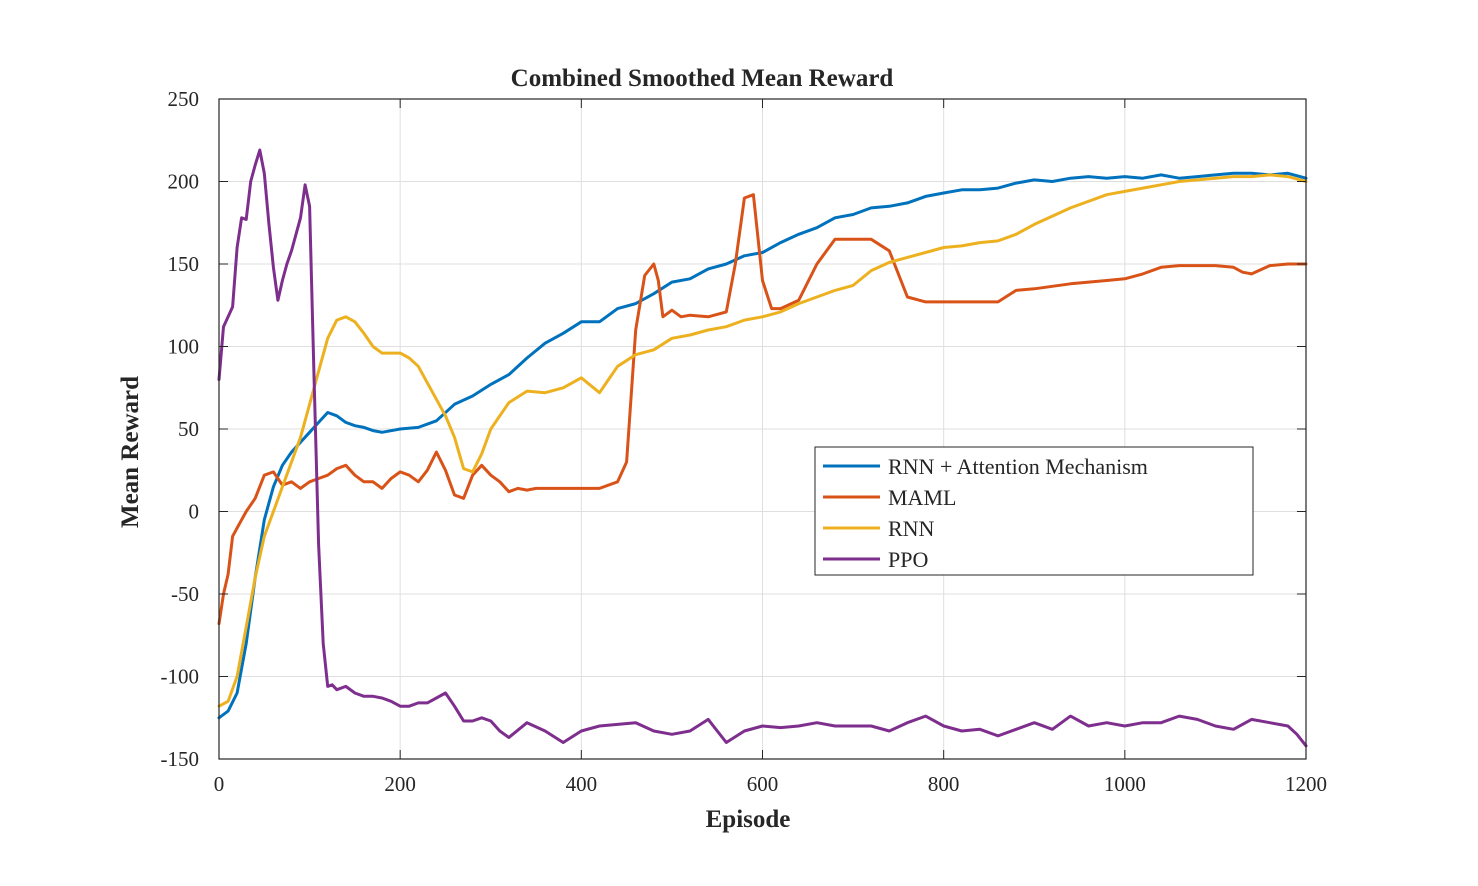 This screenshot has width=1478, height=886. What do you see at coordinates (185, 594) in the screenshot?
I see `y-tick-label: -50` at bounding box center [185, 594].